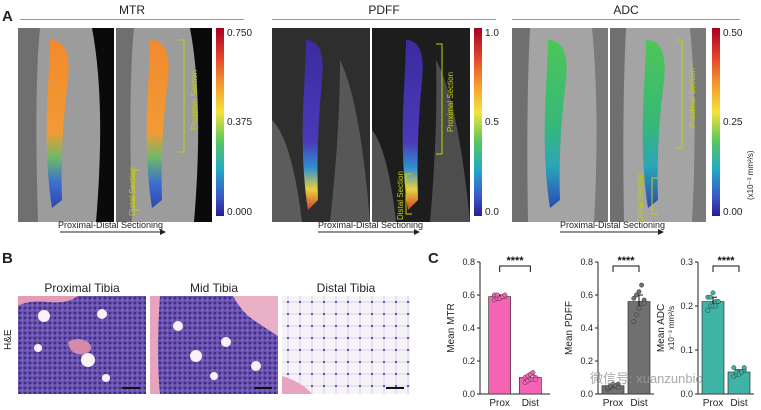 This screenshot has width=761, height=410. What do you see at coordinates (492, 122) in the screenshot?
I see `pdff-cbar-tick-mid: 0.5` at bounding box center [492, 122].